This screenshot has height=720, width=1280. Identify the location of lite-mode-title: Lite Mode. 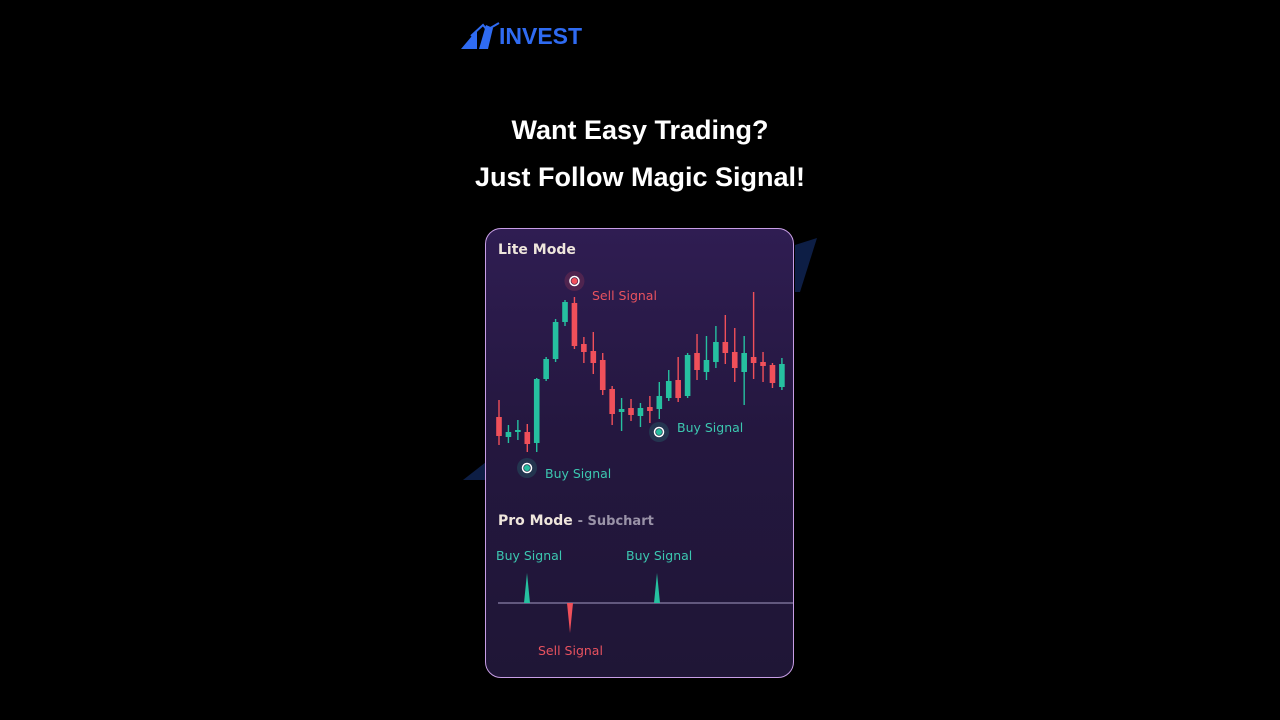
(537, 250).